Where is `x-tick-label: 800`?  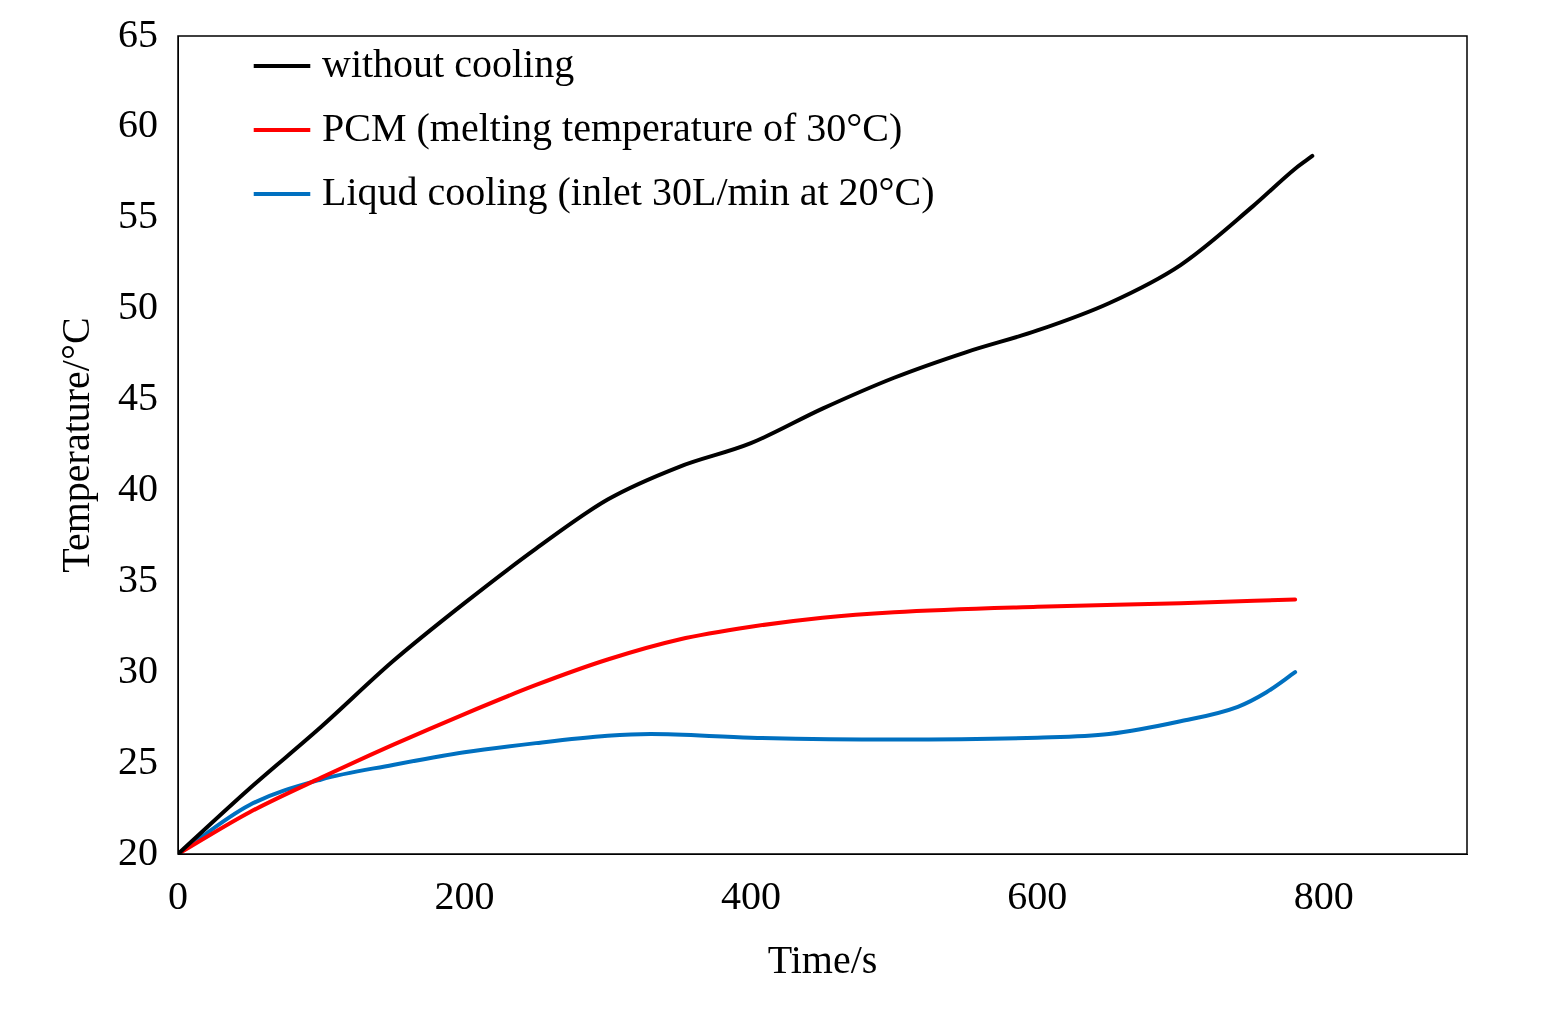 x-tick-label: 800 is located at coordinates (1323, 895).